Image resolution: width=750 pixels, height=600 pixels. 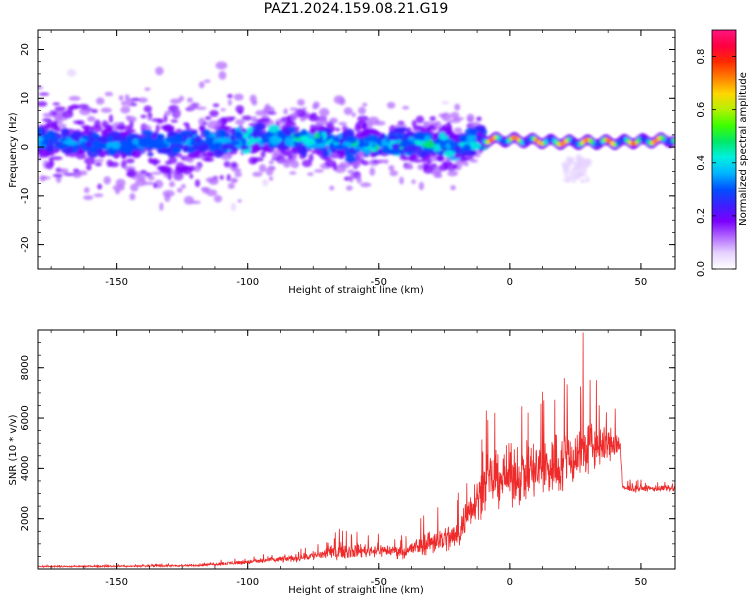 What do you see at coordinates (510, 582) in the screenshot?
I see `snr-x-tick-label: 0` at bounding box center [510, 582].